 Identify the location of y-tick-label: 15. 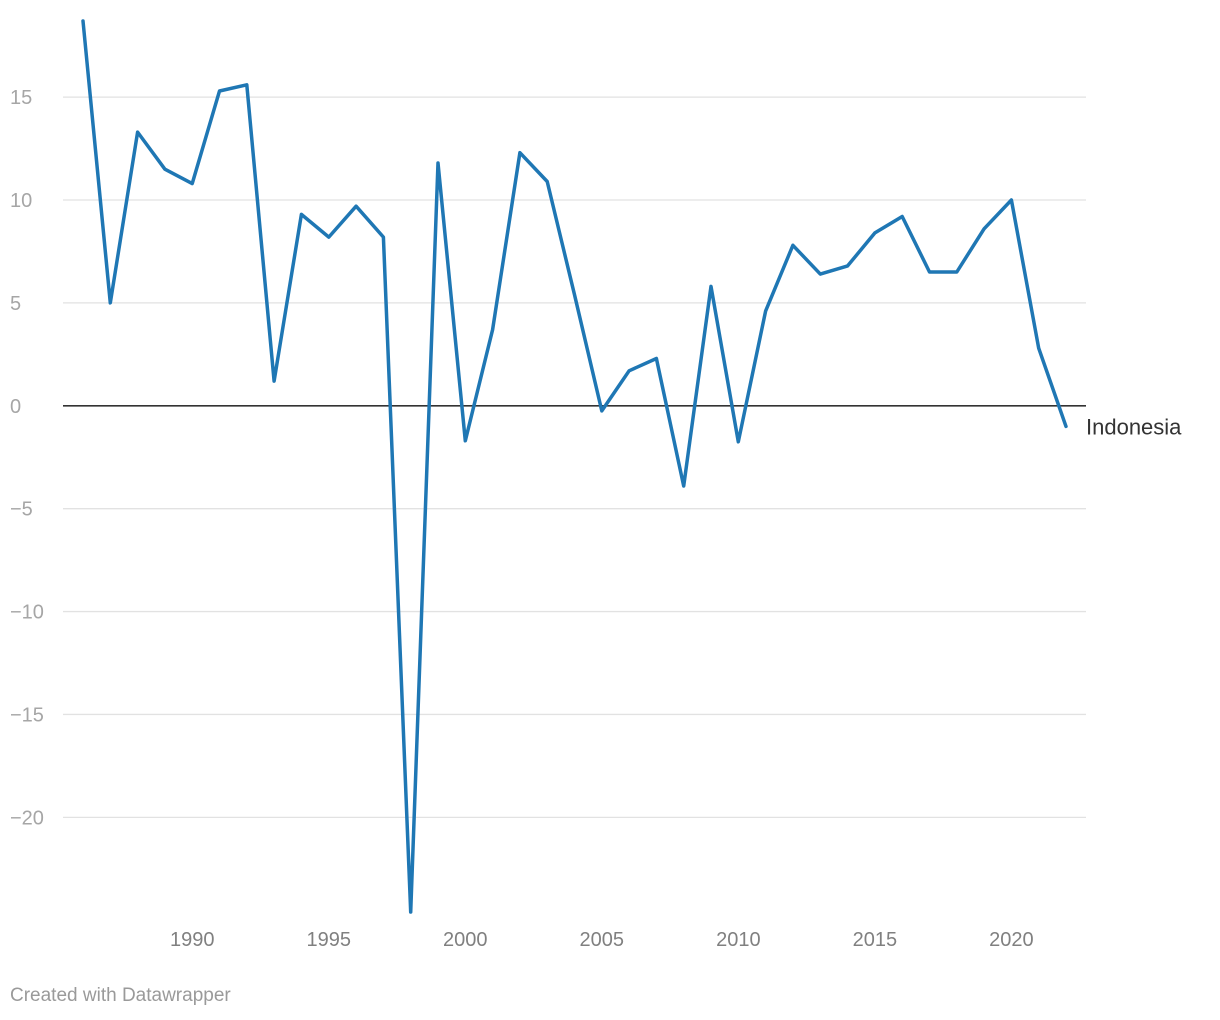
(21, 98).